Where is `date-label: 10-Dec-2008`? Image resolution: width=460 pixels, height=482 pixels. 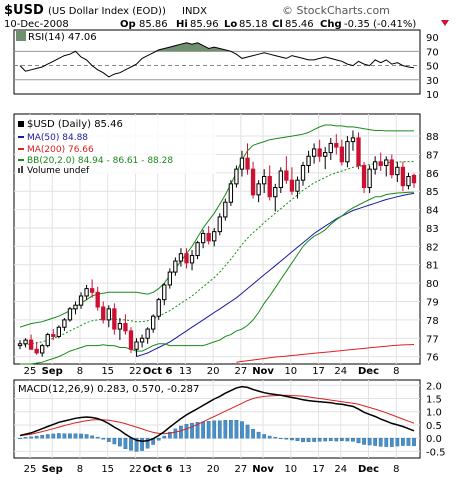
date-label: 10-Dec-2008 is located at coordinates (36, 24).